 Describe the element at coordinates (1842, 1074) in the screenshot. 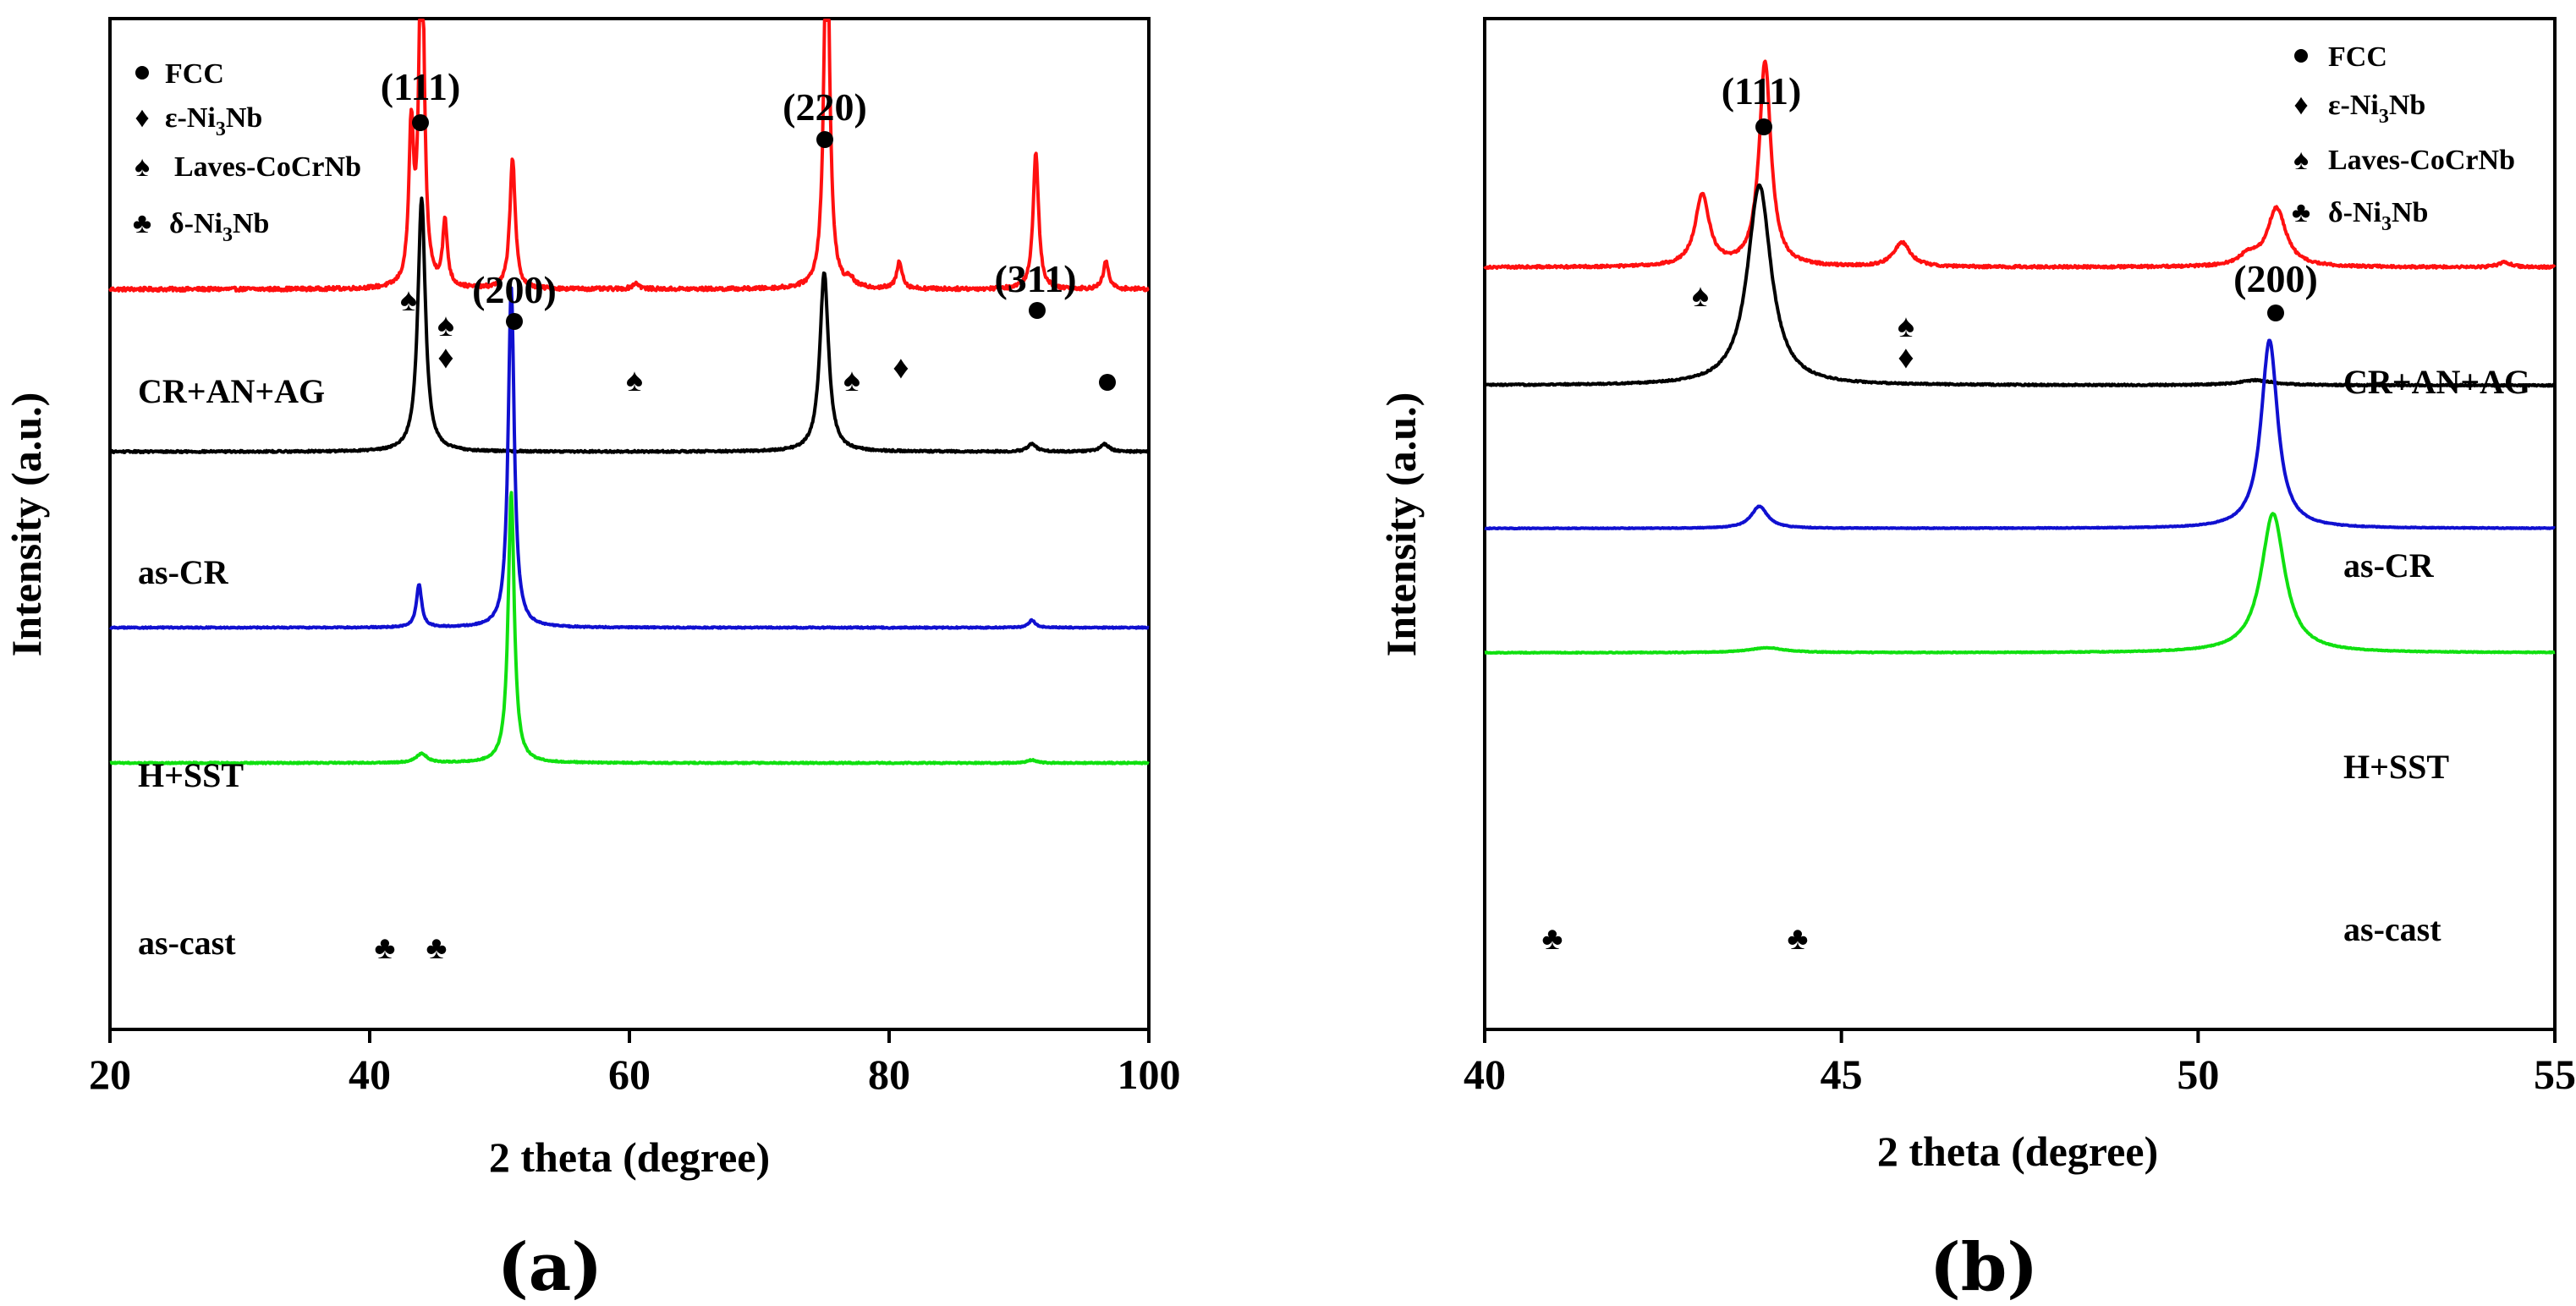

I see `x-tick-label: 45` at that location.